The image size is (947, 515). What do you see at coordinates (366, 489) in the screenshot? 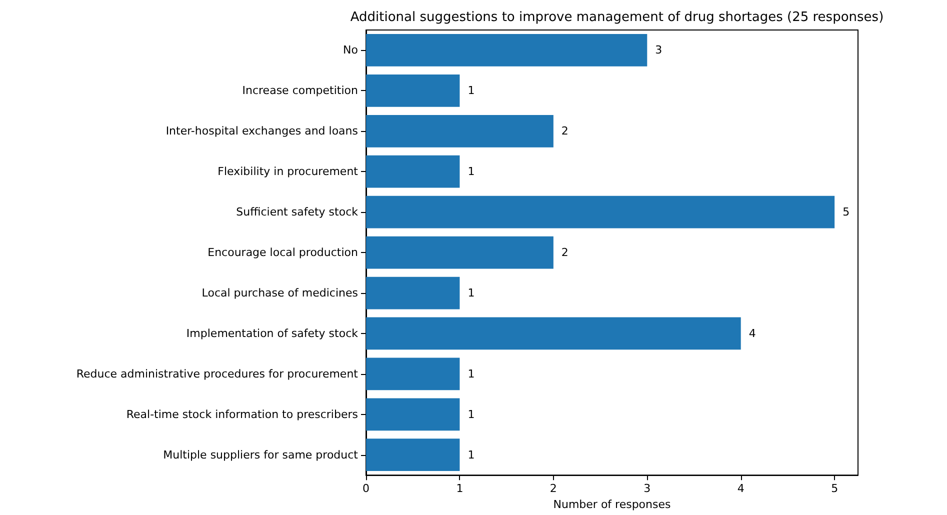
I see `x-tick-label: 0` at bounding box center [366, 489].